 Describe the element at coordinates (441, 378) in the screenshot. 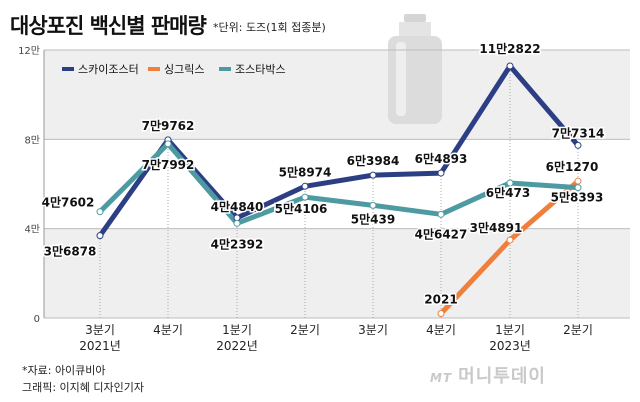

I see `brand-prefix: MT` at that location.